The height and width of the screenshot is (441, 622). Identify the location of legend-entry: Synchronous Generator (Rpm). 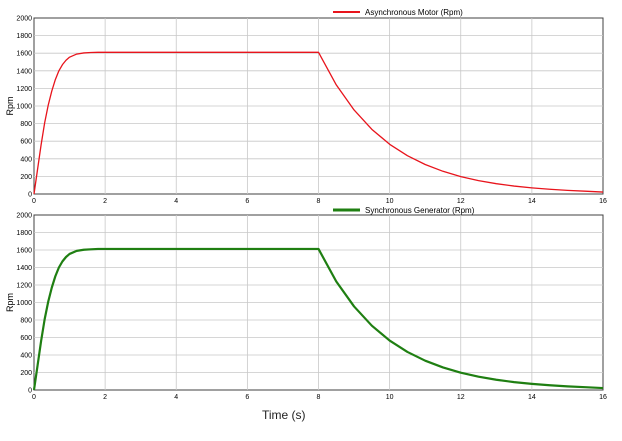
(404, 210).